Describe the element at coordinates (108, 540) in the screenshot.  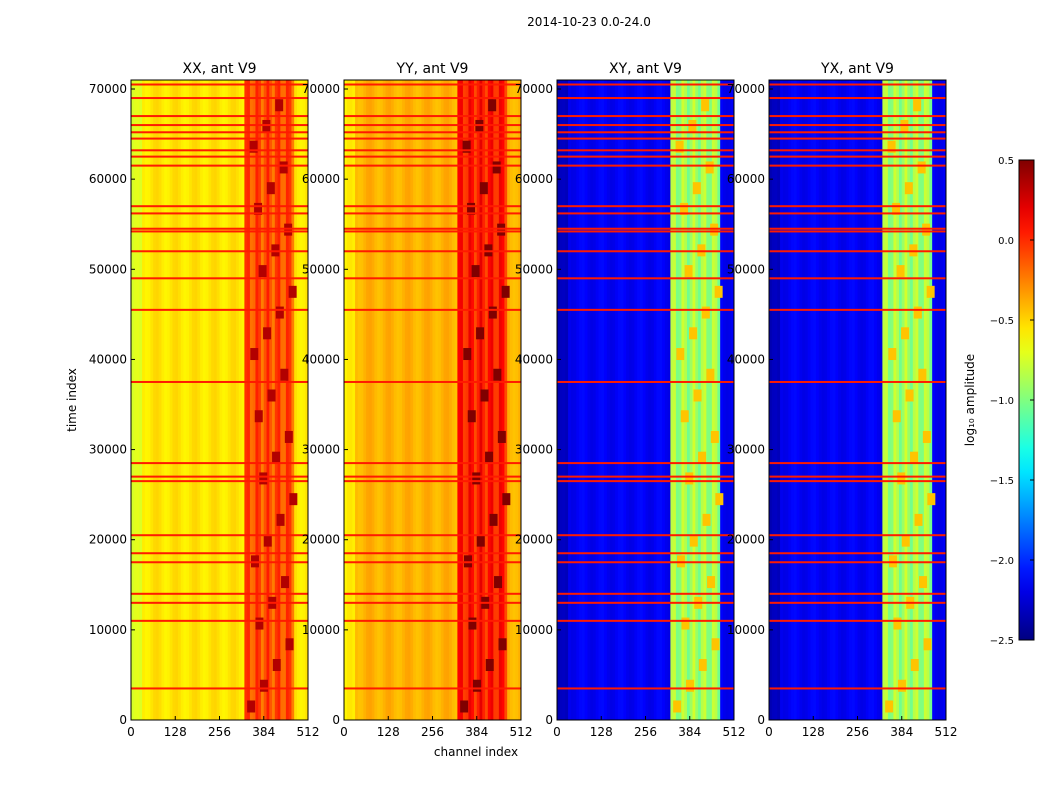
I see `y-tick-label: 20000` at that location.